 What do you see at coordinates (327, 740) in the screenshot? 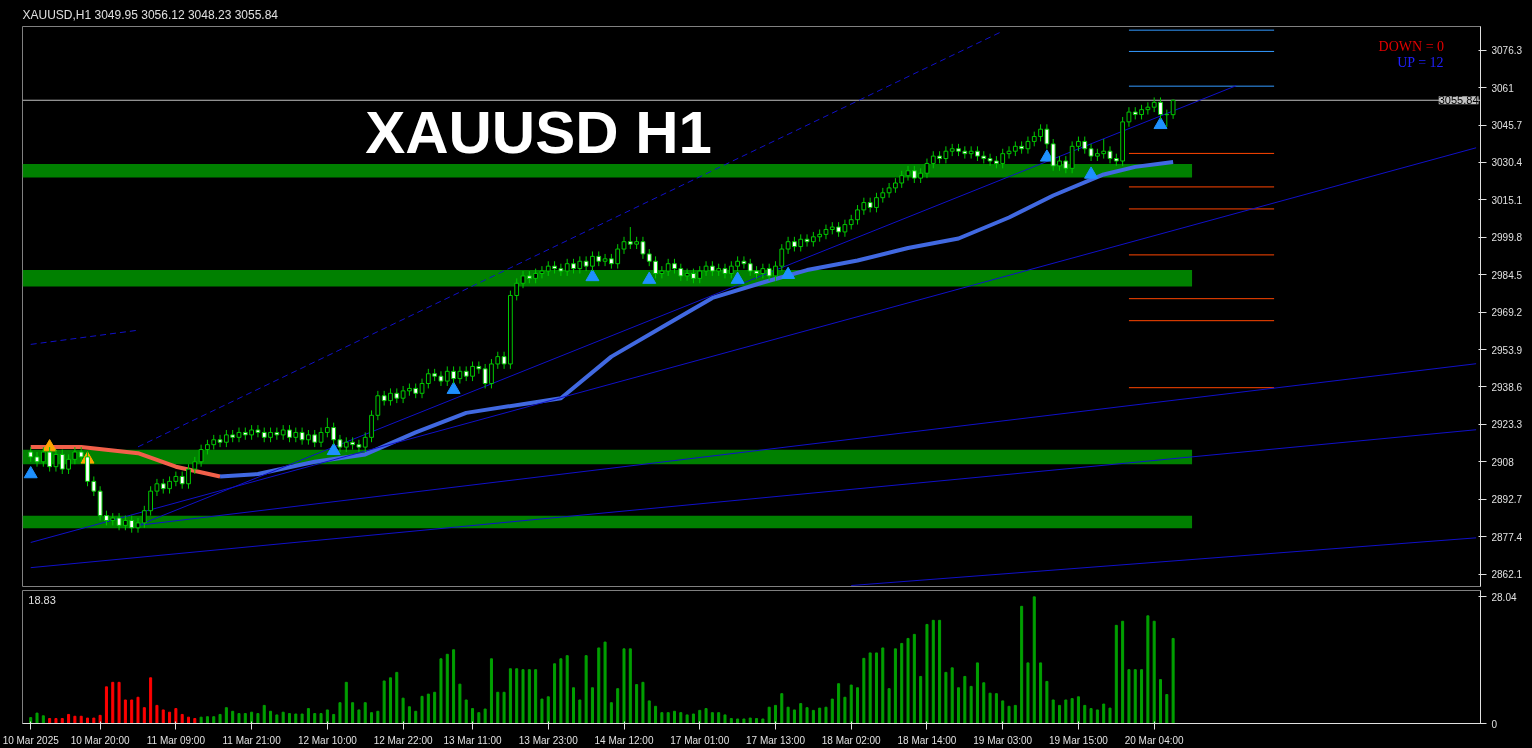
I see `x-tick-label: 12 Mar 10:00` at bounding box center [327, 740].